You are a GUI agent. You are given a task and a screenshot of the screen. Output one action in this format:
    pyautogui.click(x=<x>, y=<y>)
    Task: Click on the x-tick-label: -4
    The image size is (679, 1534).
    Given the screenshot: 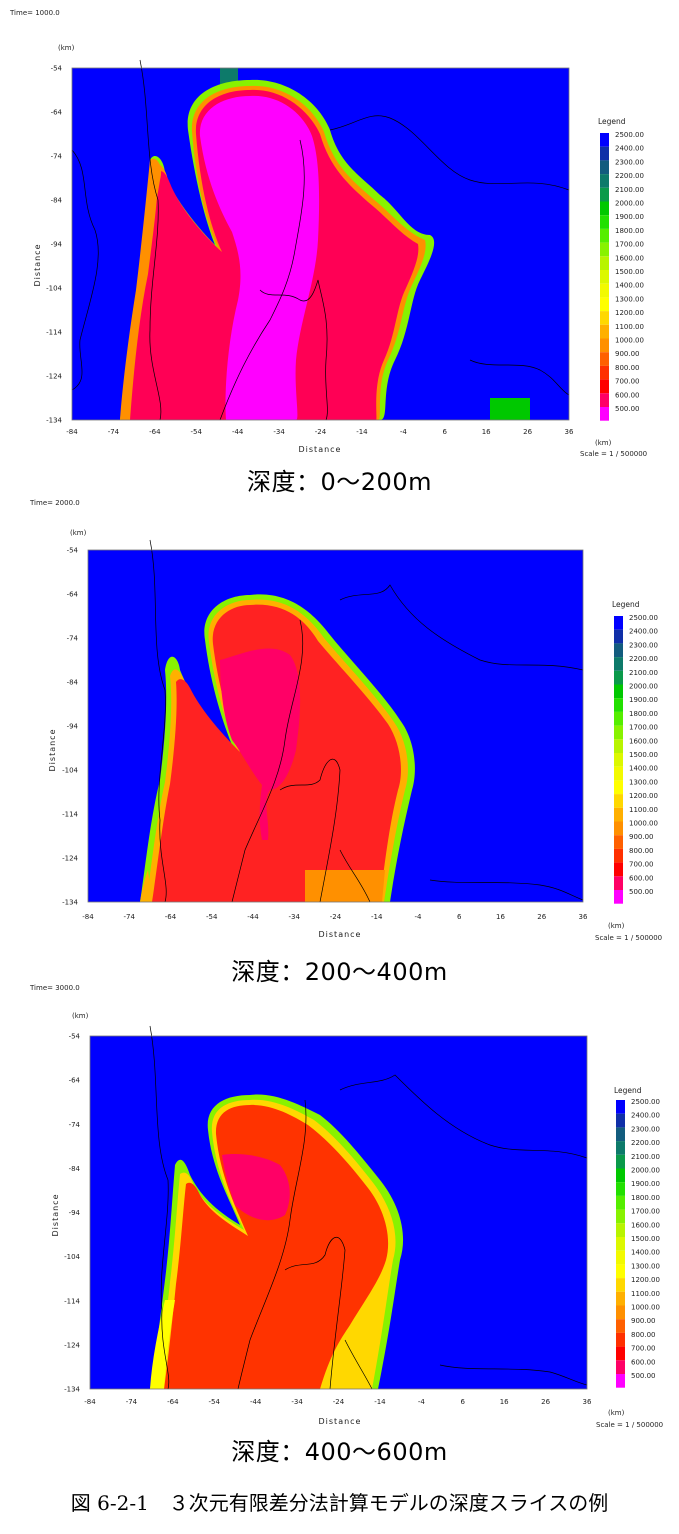 What is the action you would take?
    pyautogui.click(x=419, y=917)
    